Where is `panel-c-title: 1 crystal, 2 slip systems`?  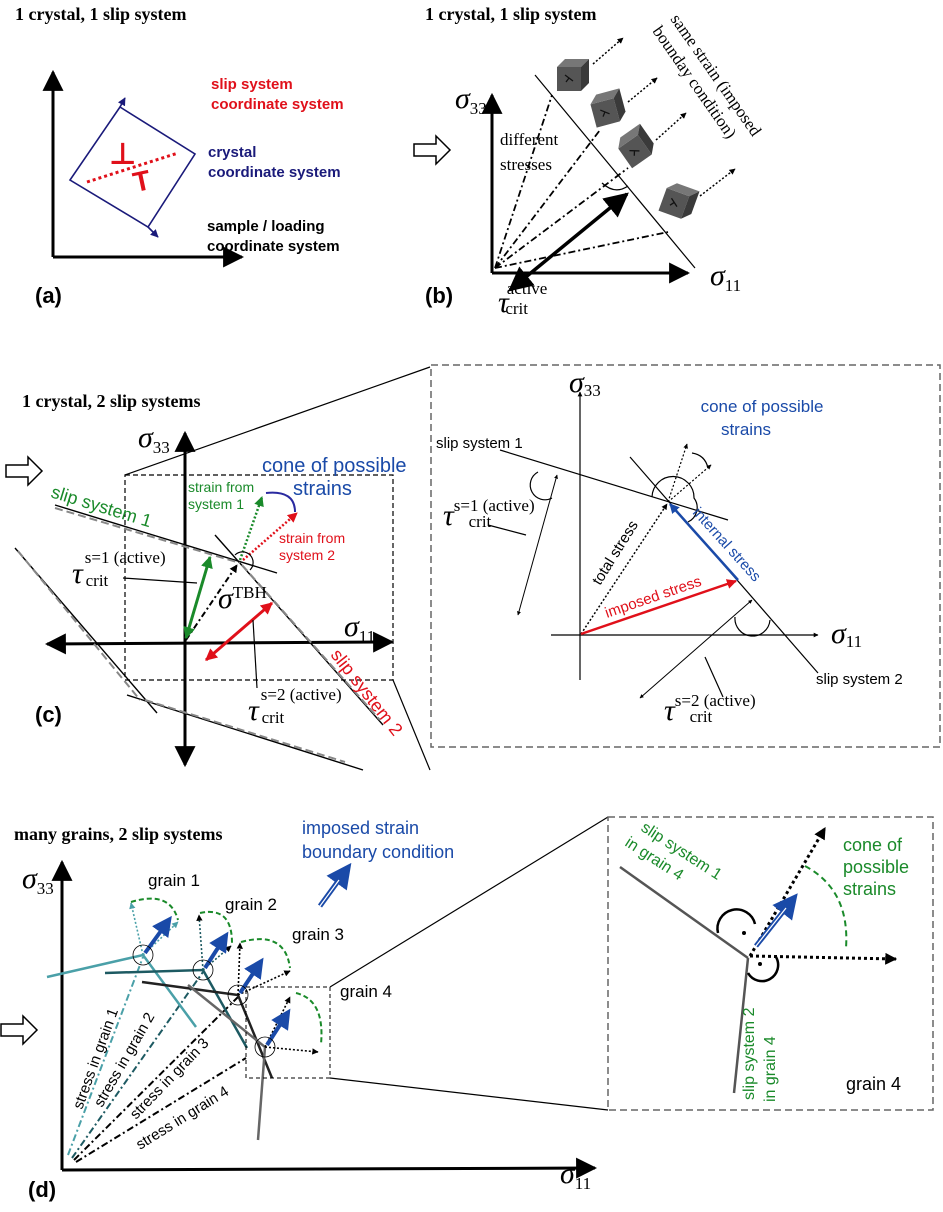
panel-c-title: 1 crystal, 2 slip systems is located at coordinates (111, 401).